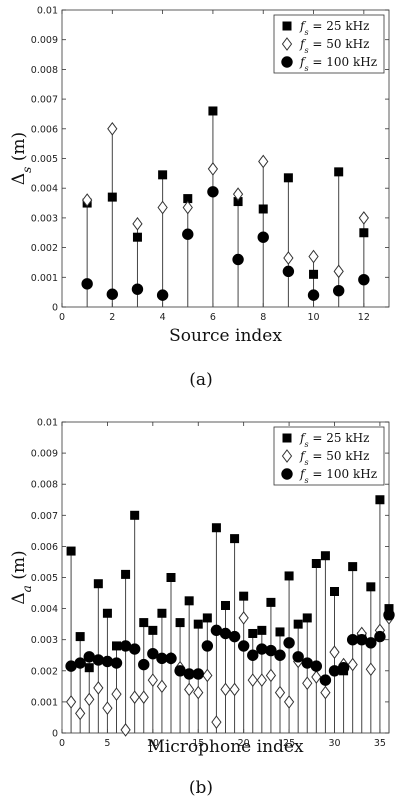 The image size is (402, 805). What do you see at coordinates (287, 456) in the screenshot?
I see `legend-marker-diamond` at bounding box center [287, 456].